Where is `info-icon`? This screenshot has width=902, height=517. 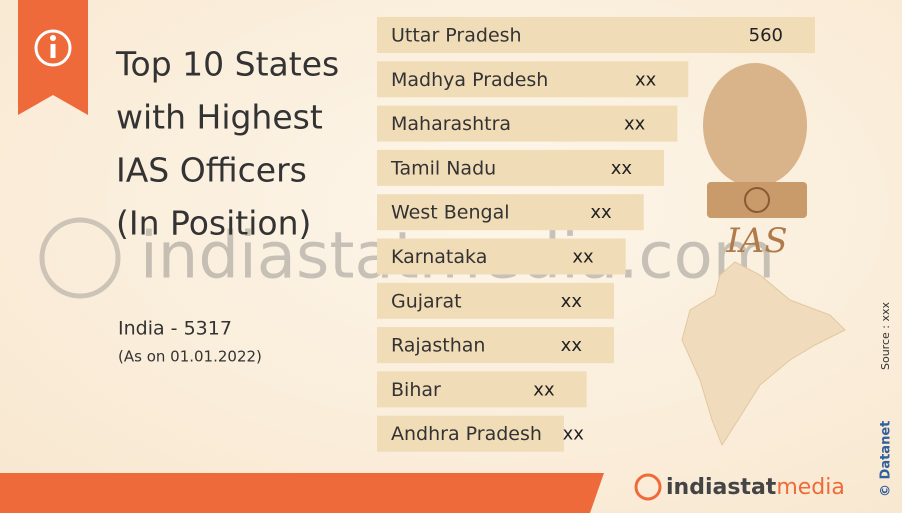
info-icon is located at coordinates (53, 48).